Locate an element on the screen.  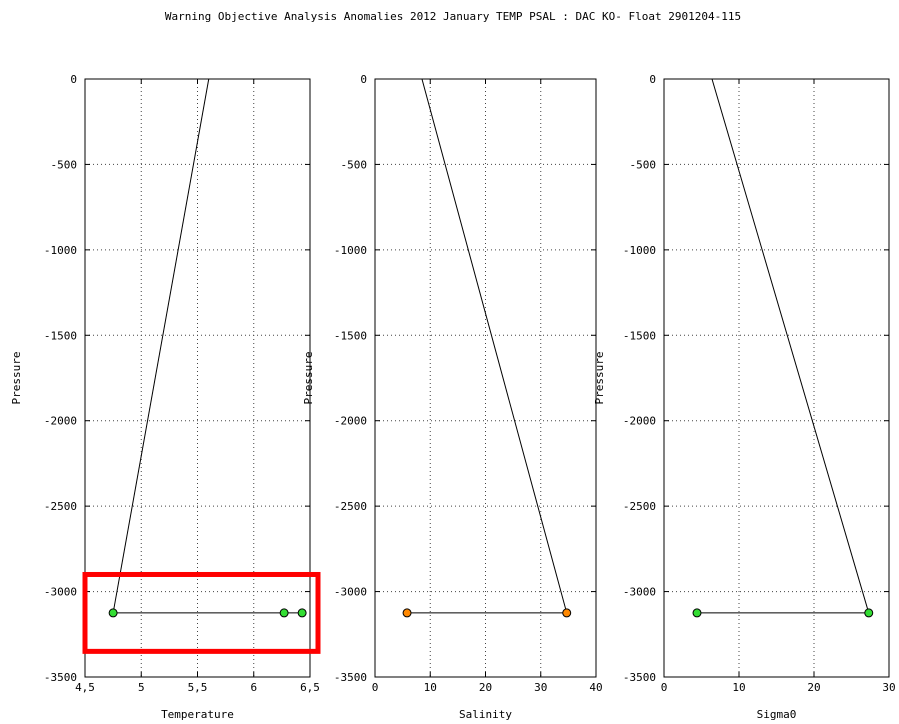
highlight-box is located at coordinates (201, 612).